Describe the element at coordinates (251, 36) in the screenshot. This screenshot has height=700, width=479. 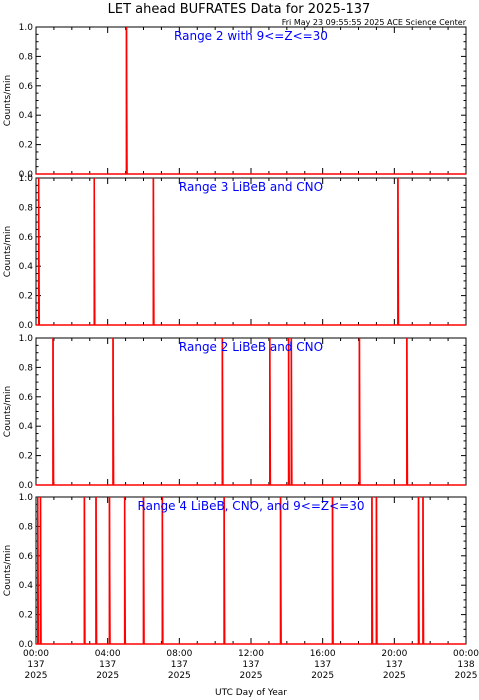
I see `panel-label: Range 2 with 9<=Z<=30` at that location.